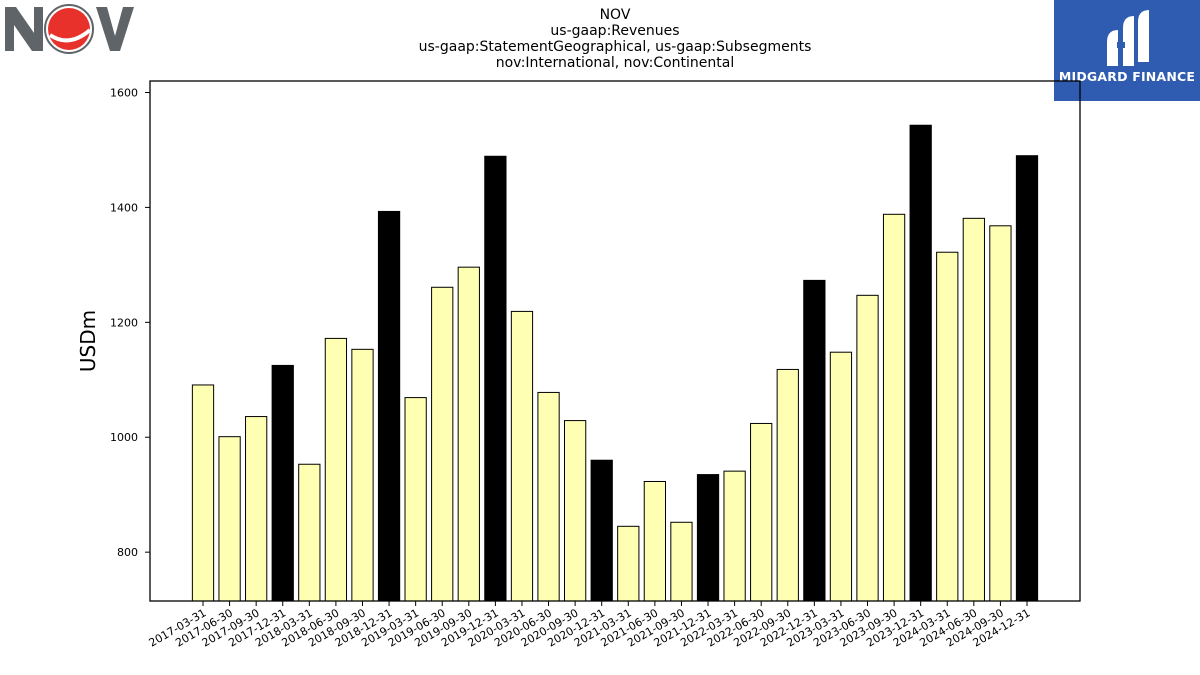 This screenshot has width=1200, height=675. Describe the element at coordinates (615, 15) in the screenshot. I see `title-line-company: NOV` at that location.